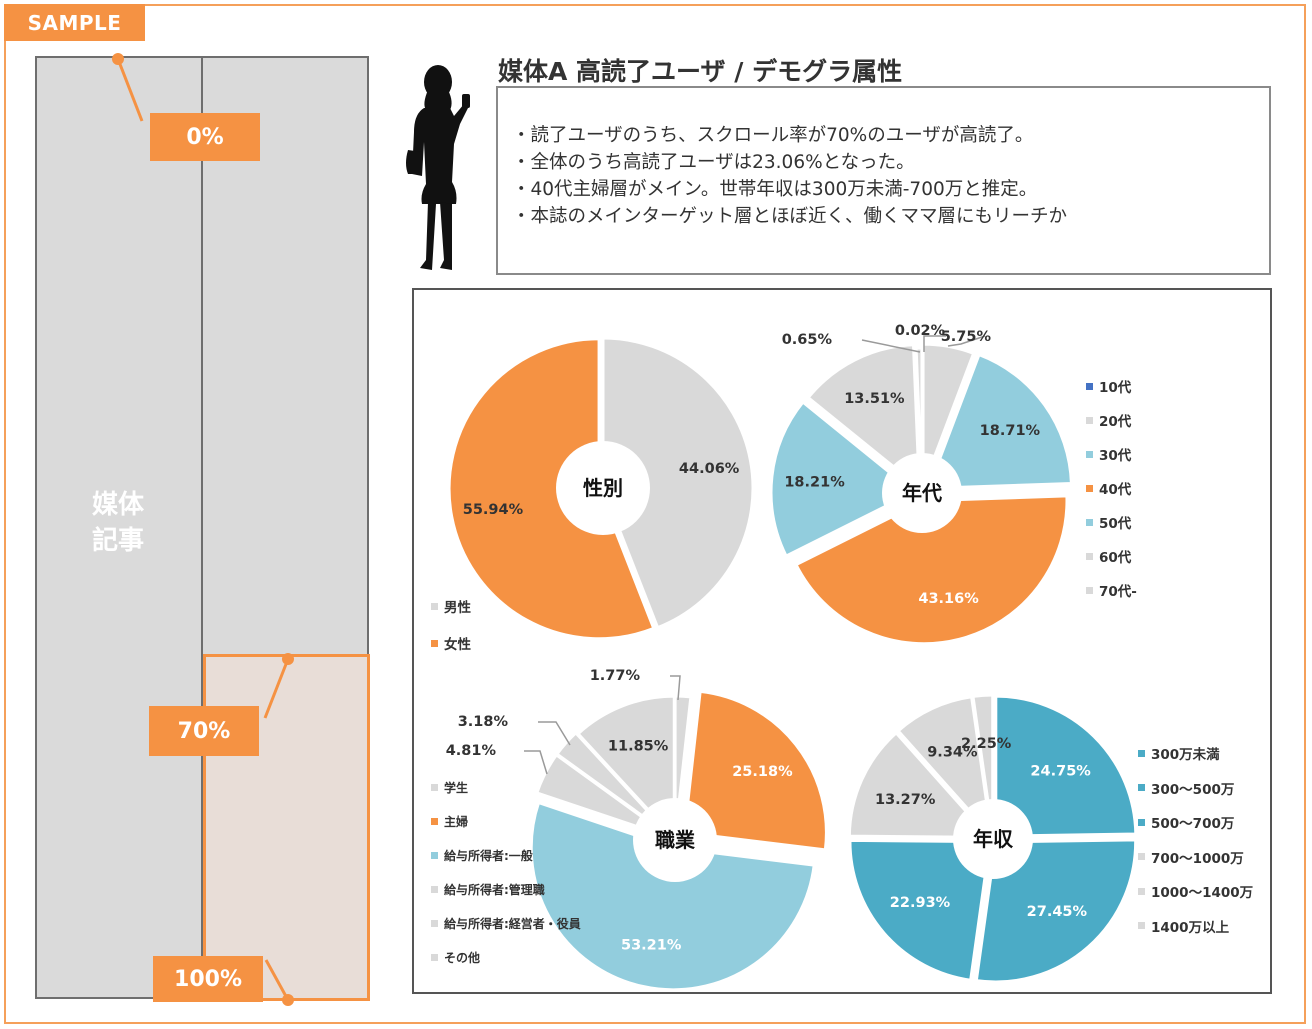 The image size is (1312, 1029). I want to click on page-title: 媒体A 高読了ユーザ / デモグラ属性, so click(700, 71).